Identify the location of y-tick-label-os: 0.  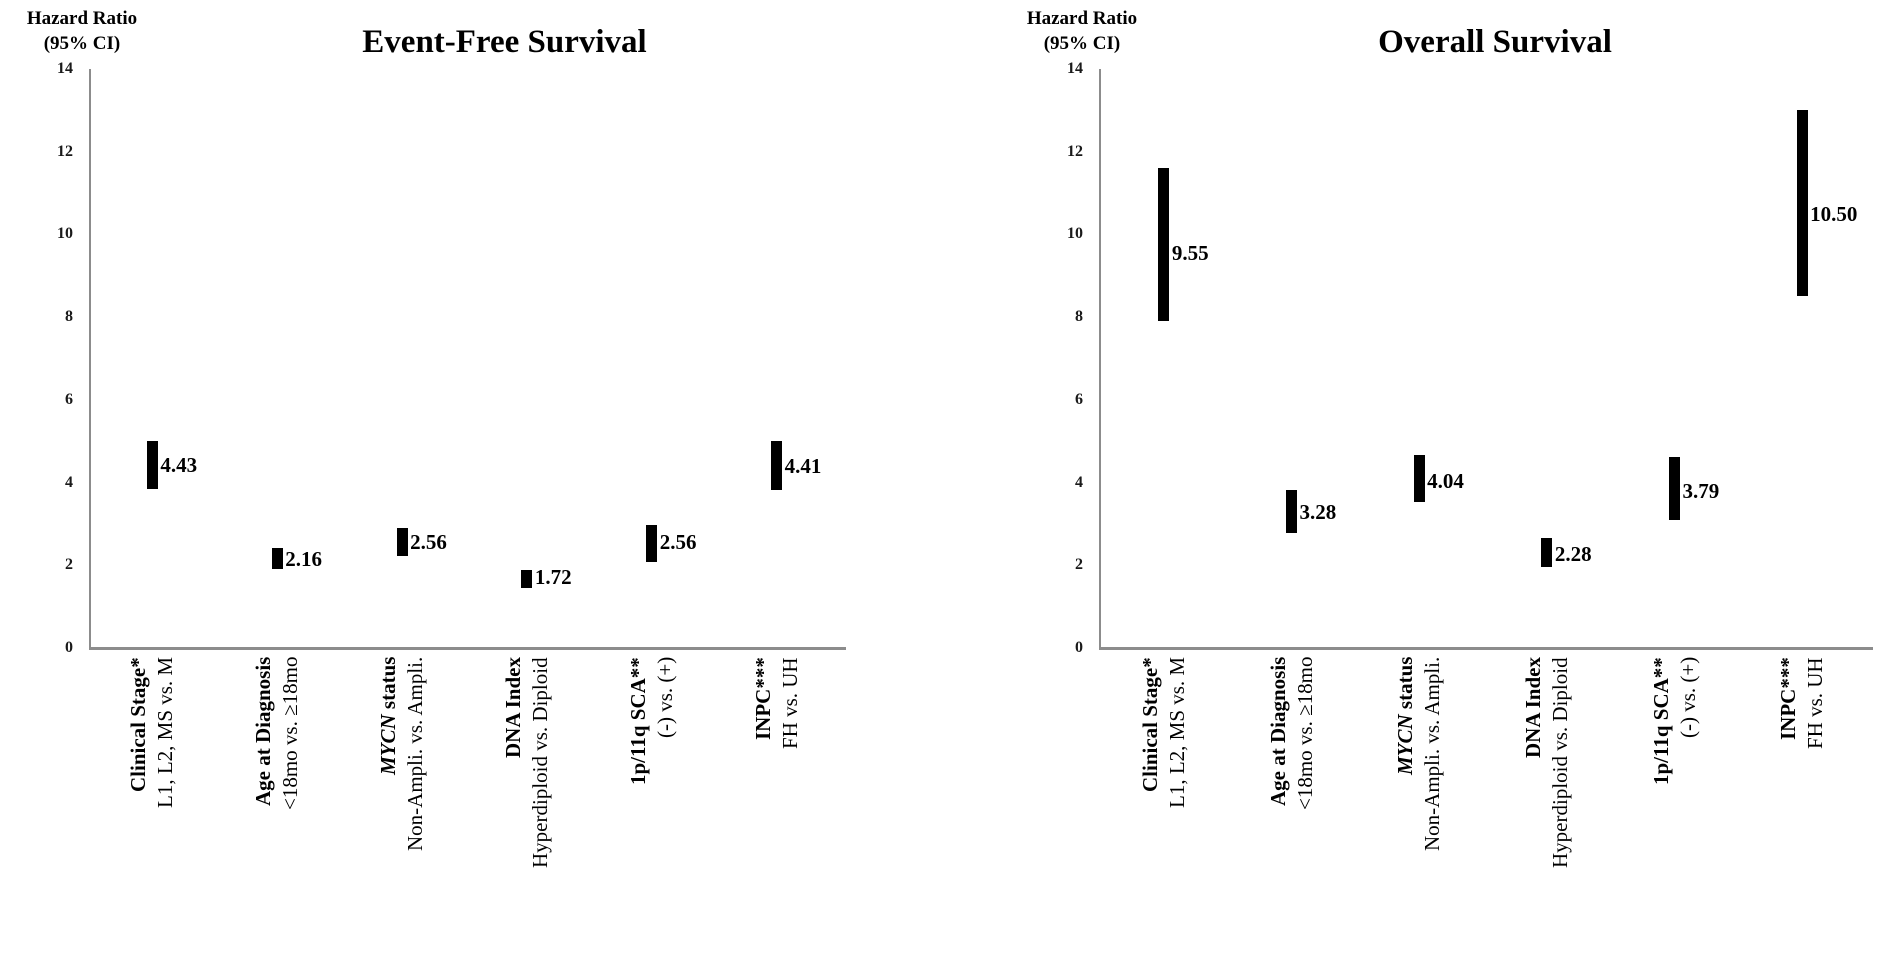
(1079, 647).